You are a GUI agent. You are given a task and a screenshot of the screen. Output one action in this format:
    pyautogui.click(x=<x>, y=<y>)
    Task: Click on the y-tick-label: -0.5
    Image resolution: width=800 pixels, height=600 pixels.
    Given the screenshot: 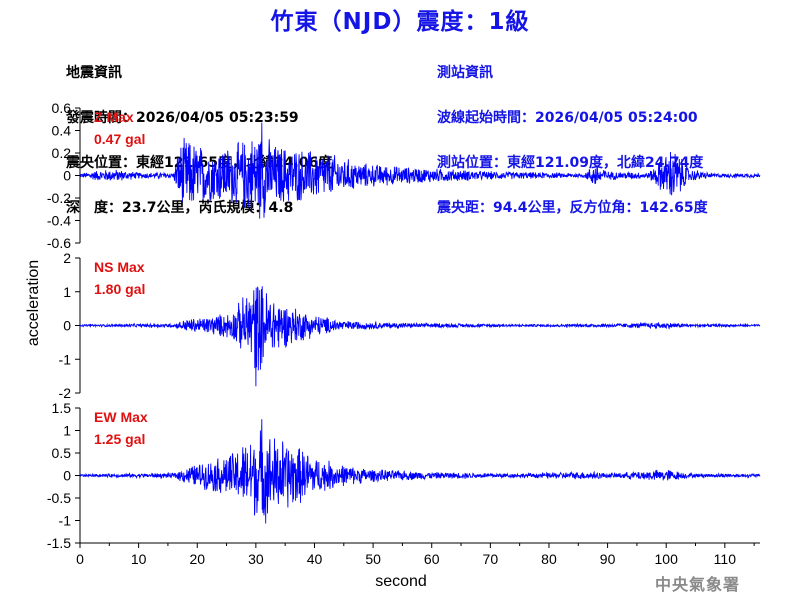 What is the action you would take?
    pyautogui.click(x=59, y=498)
    